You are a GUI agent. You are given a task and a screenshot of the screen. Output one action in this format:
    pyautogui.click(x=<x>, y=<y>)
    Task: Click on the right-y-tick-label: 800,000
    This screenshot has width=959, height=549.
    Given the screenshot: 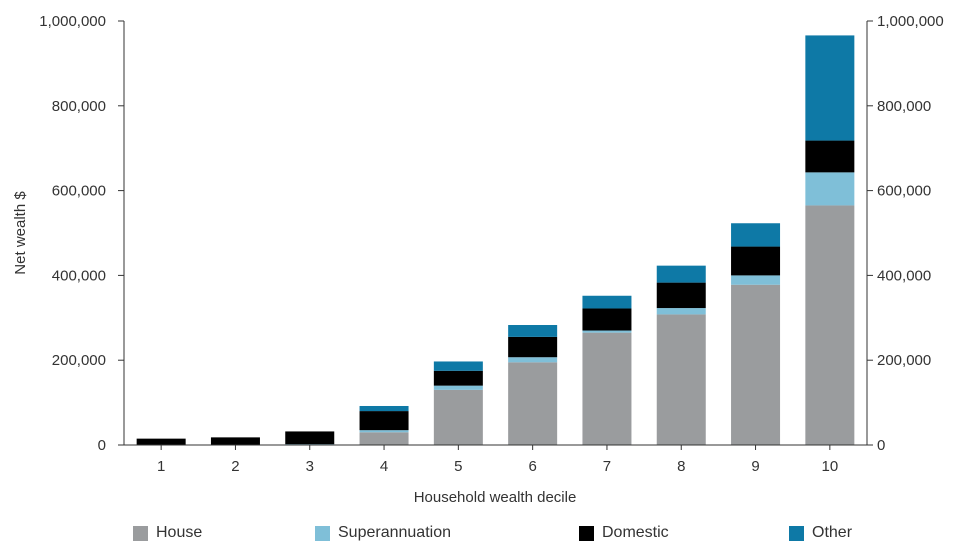 What is the action you would take?
    pyautogui.click(x=904, y=106)
    